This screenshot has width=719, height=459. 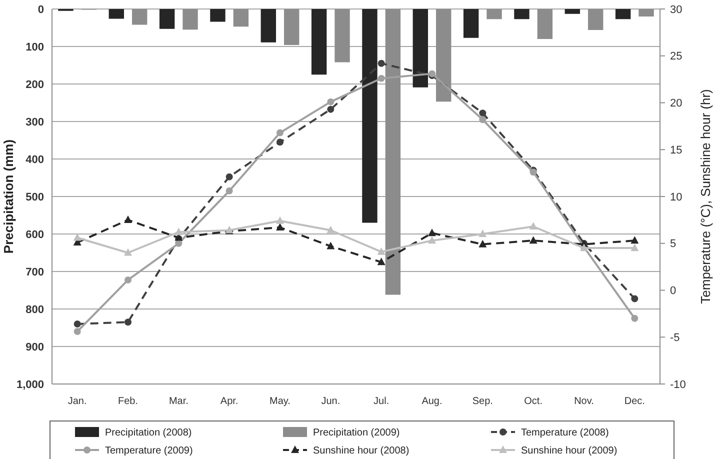 What do you see at coordinates (229, 401) in the screenshot?
I see `x-tick-label: Apr.` at bounding box center [229, 401].